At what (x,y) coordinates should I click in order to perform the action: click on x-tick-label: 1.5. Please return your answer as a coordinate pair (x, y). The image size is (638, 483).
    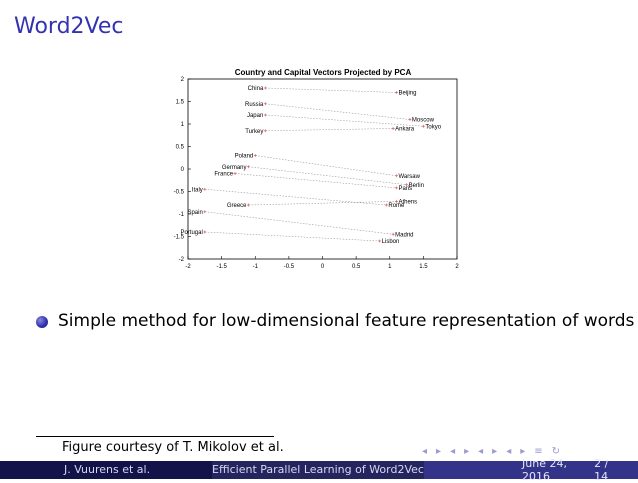
    Looking at the image, I should click on (423, 267).